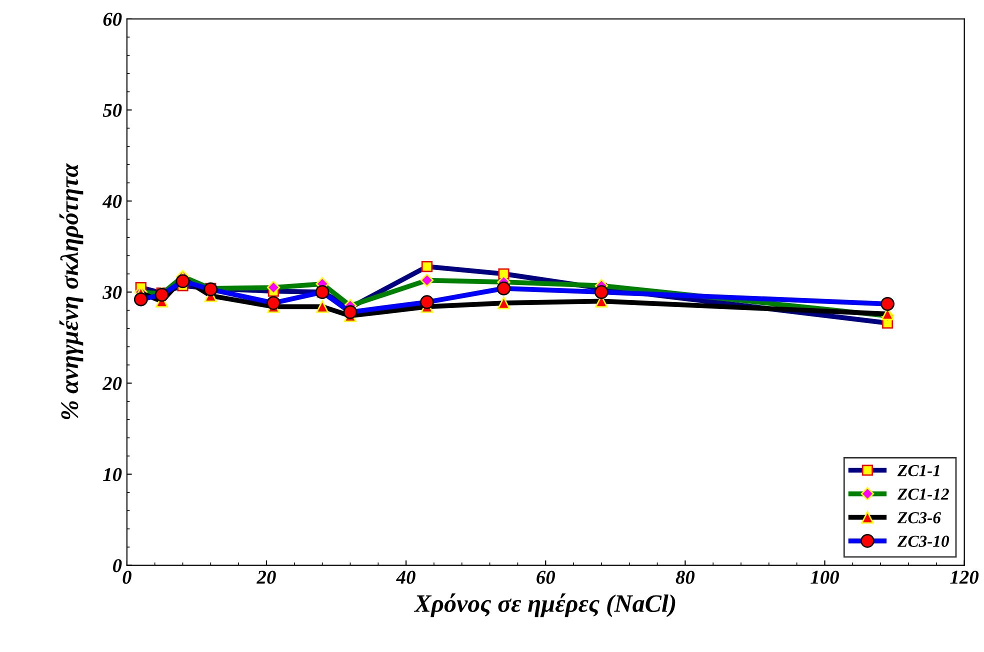 The height and width of the screenshot is (652, 984). Describe the element at coordinates (266, 577) in the screenshot. I see `x-tick-label: 20` at that location.